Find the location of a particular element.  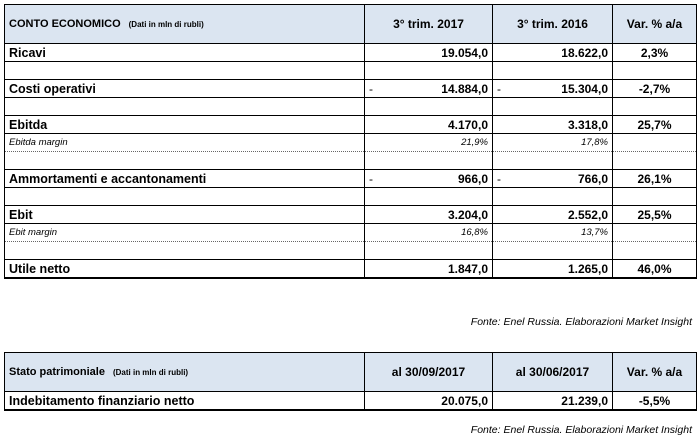

column-header-sep-2017: al 30/09/2017 is located at coordinates (428, 372).